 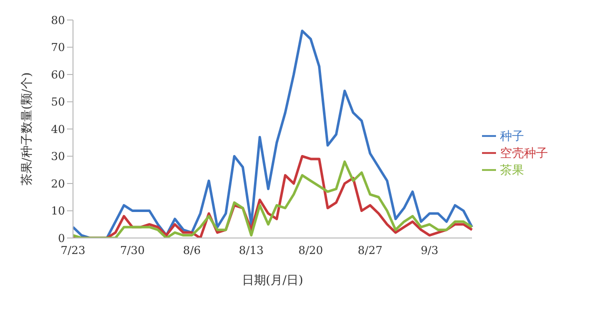 What do you see at coordinates (58, 183) in the screenshot?
I see `y-tick-label: 20` at bounding box center [58, 183].